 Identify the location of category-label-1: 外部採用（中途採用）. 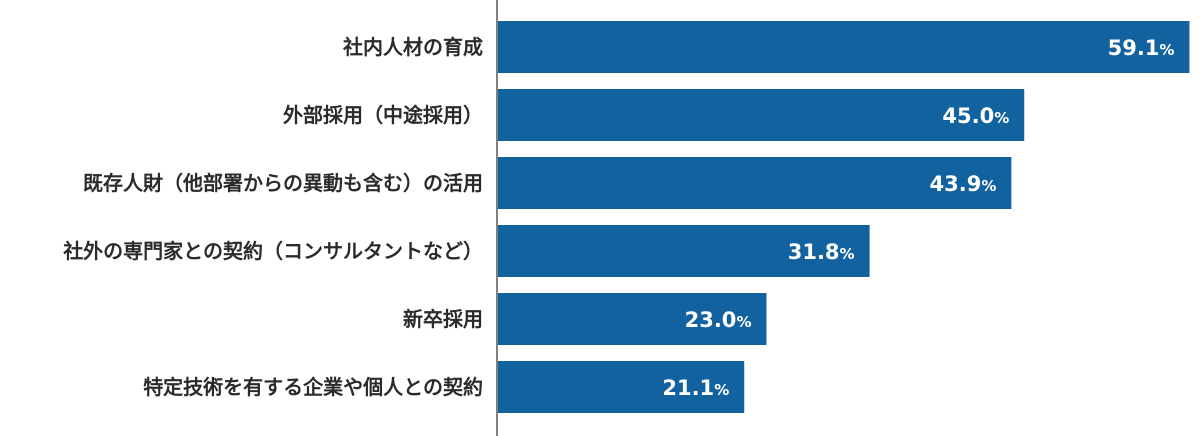
(383, 115).